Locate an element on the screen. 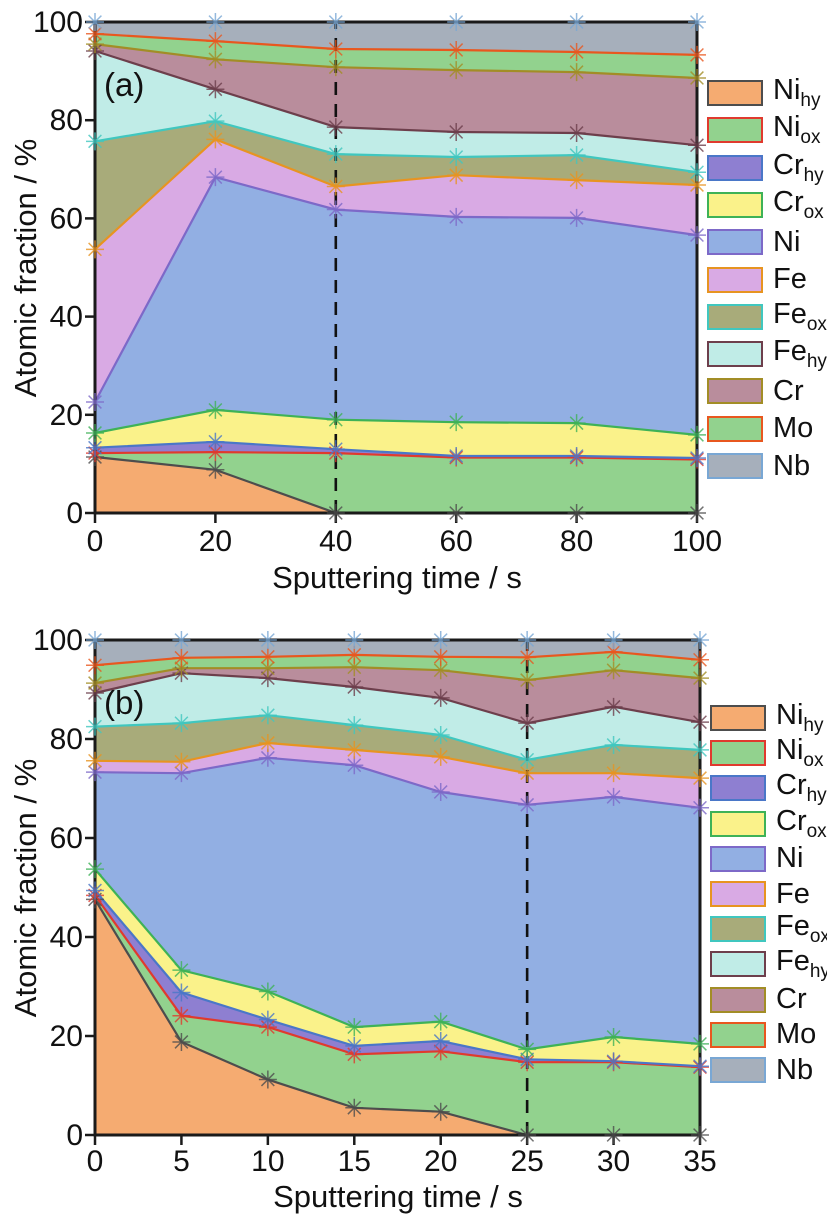 This screenshot has width=827, height=1218. x-tick-label: 60 is located at coordinates (456, 541).